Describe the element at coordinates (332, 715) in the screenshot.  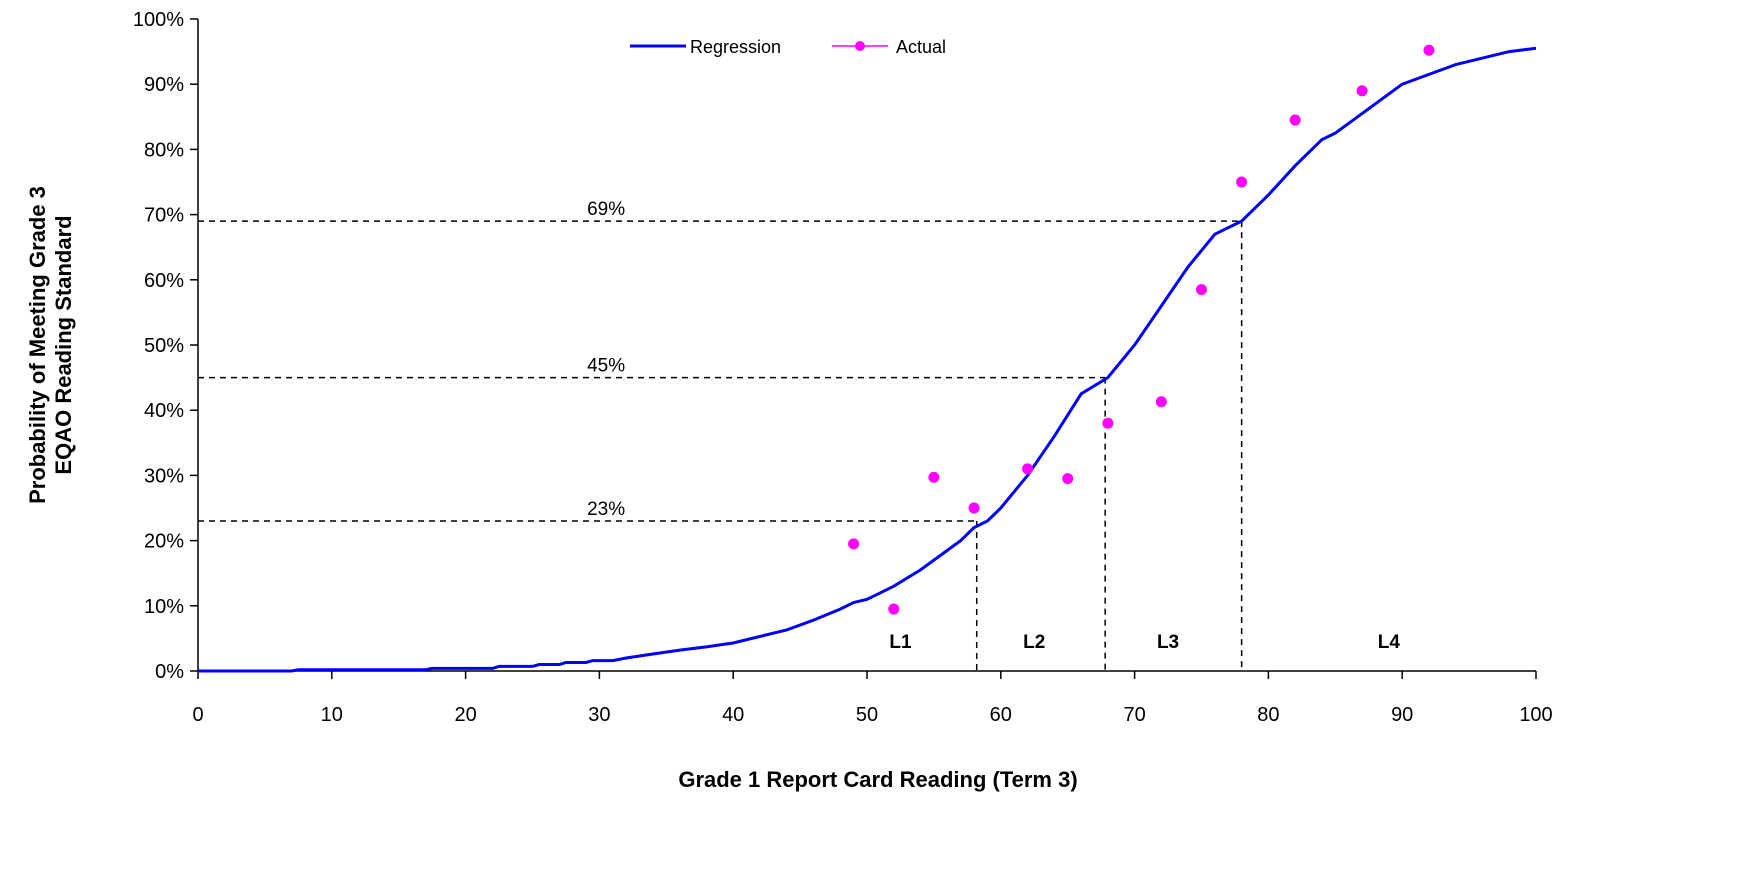
I see `x-tick-label: 10` at that location.